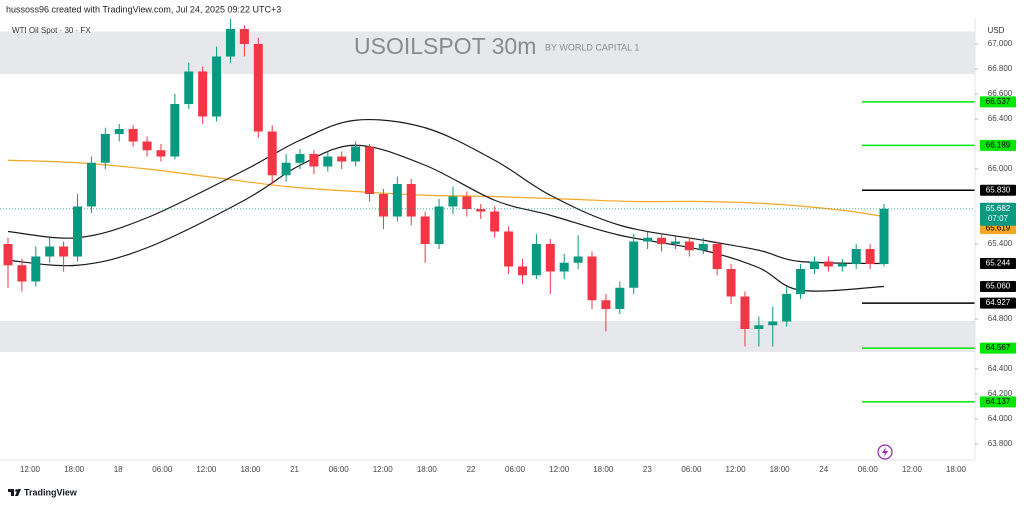  I want to click on alert-circle, so click(885, 452).